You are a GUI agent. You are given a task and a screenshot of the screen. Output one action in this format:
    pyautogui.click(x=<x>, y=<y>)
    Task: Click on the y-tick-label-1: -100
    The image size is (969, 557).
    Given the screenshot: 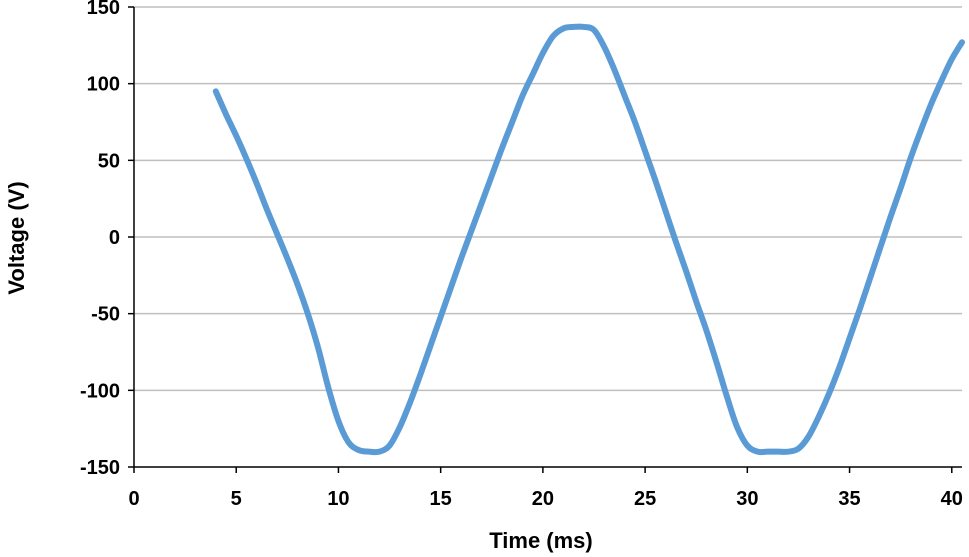 What is the action you would take?
    pyautogui.click(x=100, y=391)
    